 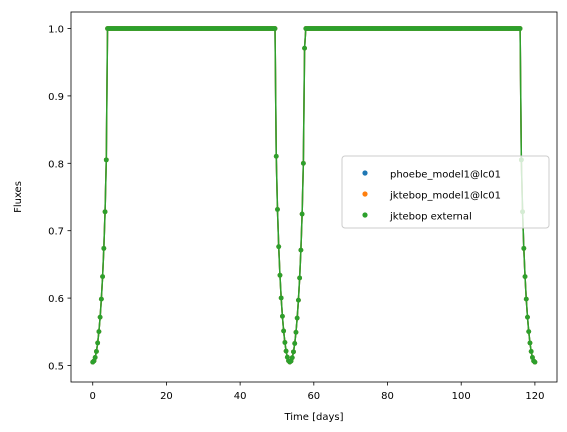 What do you see at coordinates (56, 164) in the screenshot?
I see `y-tick-label: 0.8` at bounding box center [56, 164].